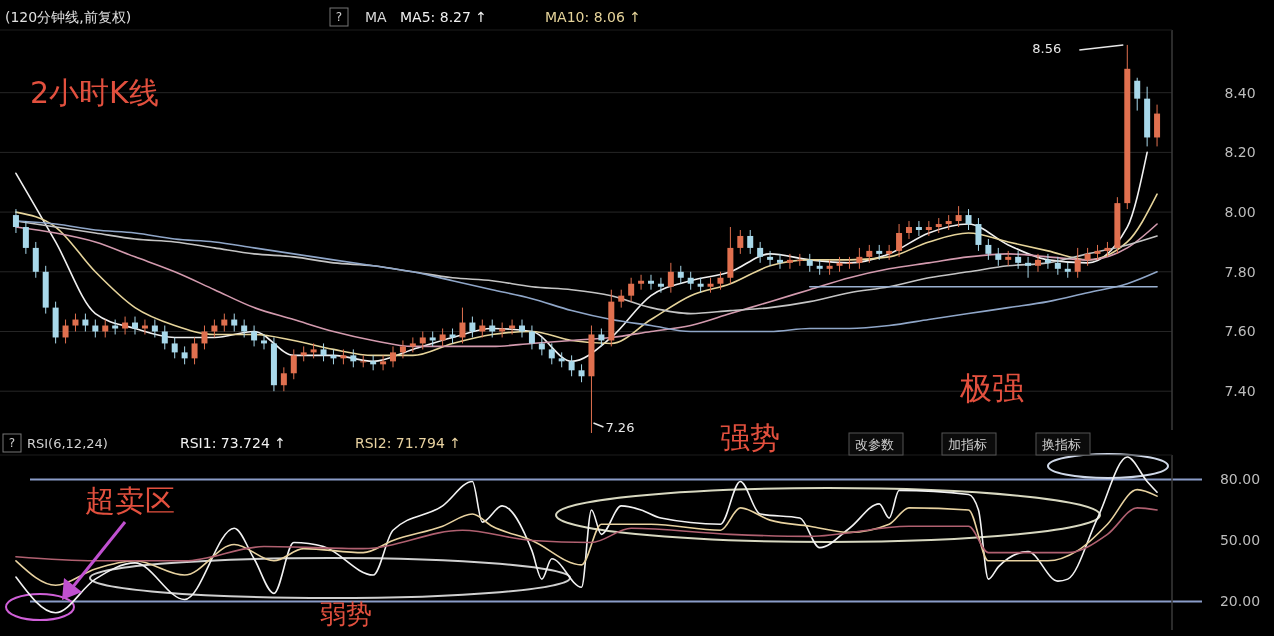 Image resolution: width=1274 pixels, height=636 pixels. Describe the element at coordinates (1240, 601) in the screenshot. I see `y-tick-label: 20.00` at that location.